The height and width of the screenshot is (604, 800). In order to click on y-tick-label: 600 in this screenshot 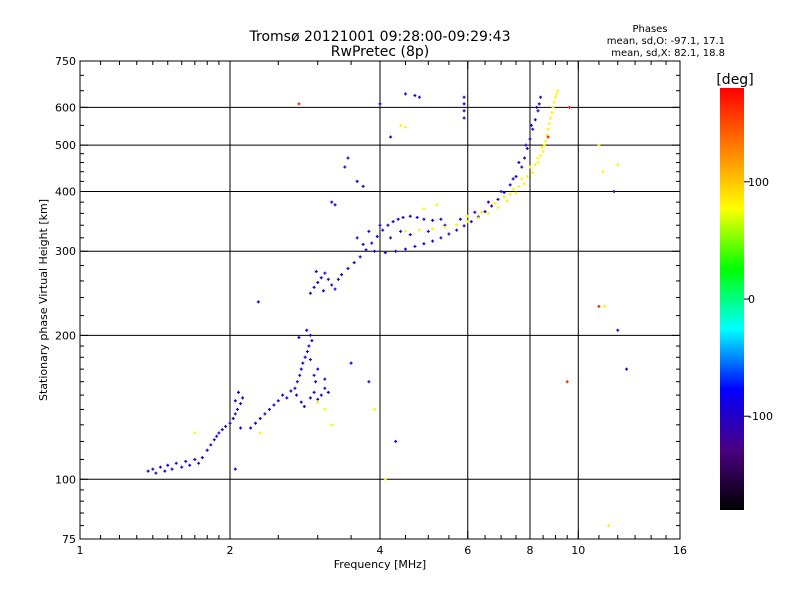, I will do `click(65, 107)`.